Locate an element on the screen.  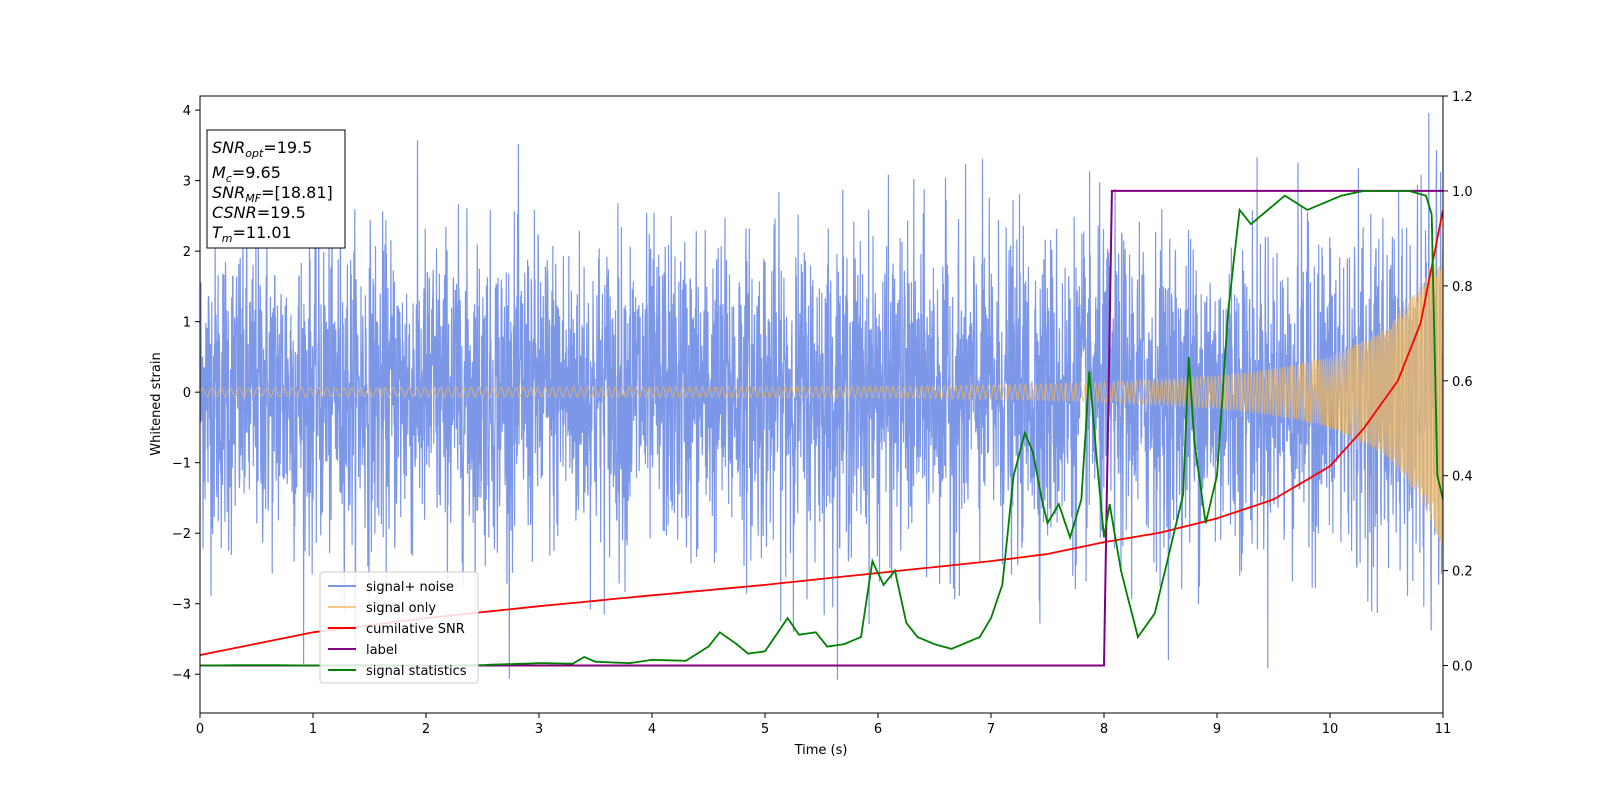
y2-tick-label: 0.6 is located at coordinates (1462, 382).